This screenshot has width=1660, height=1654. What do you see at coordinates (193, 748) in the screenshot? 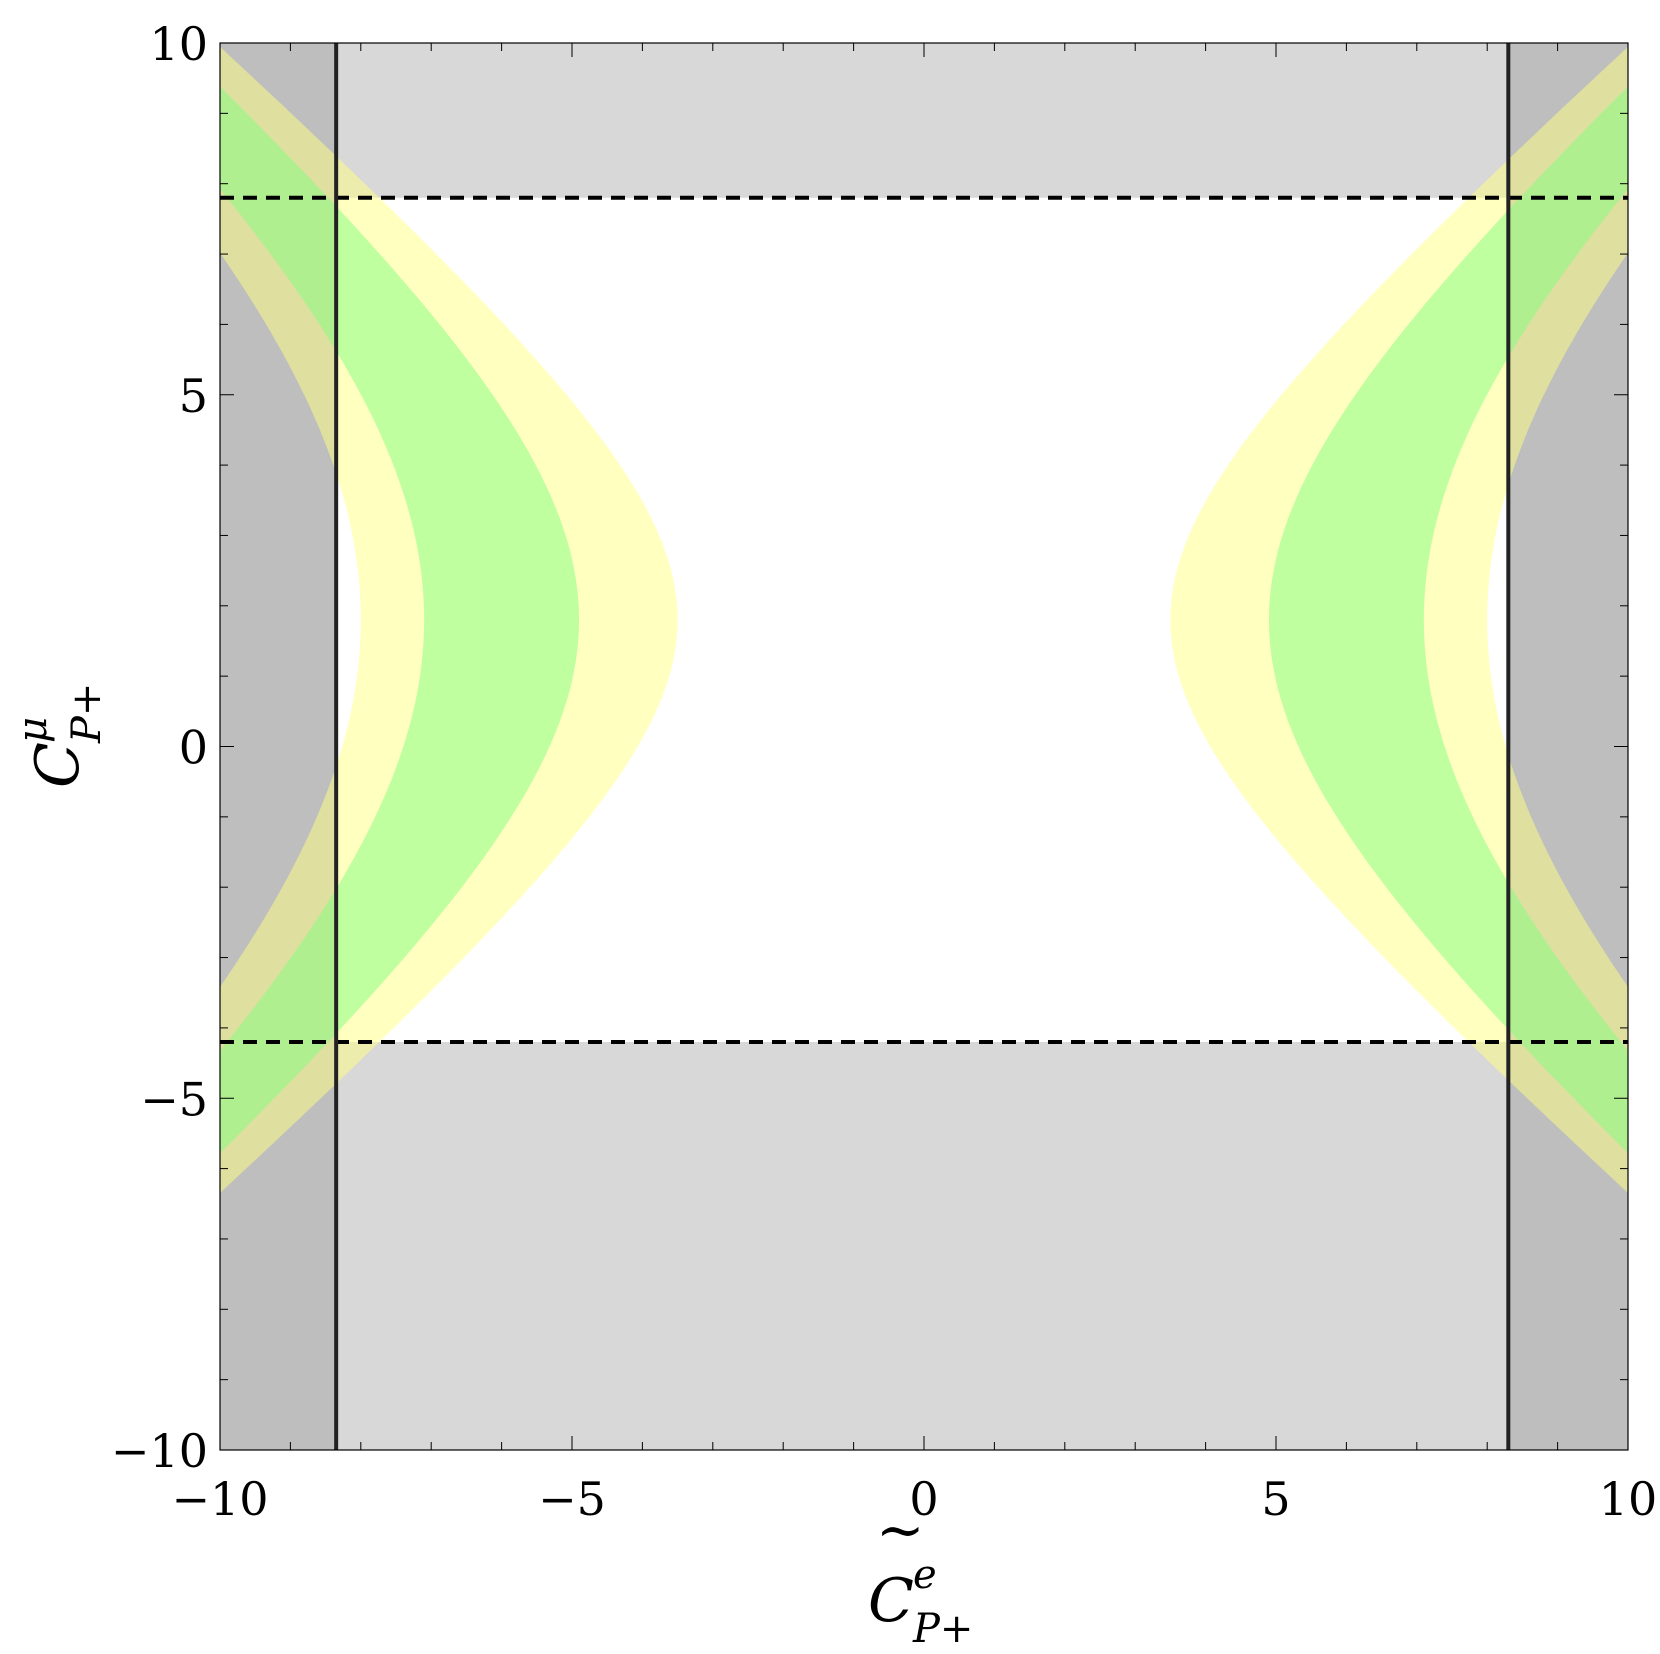
I see `y-tick-label: 0` at bounding box center [193, 748].